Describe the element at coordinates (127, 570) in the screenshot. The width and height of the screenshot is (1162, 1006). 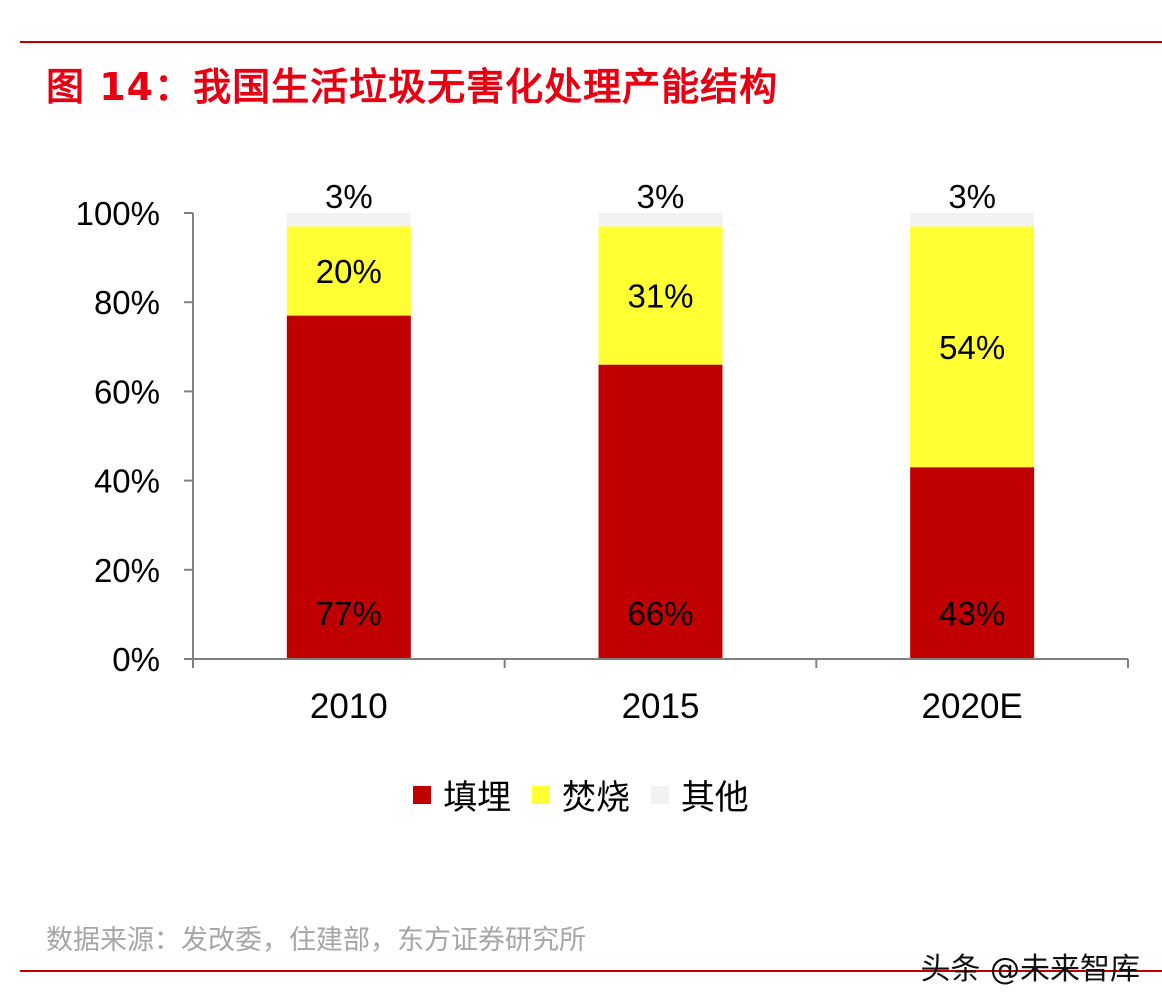
I see `y-tick-label: 20%` at that location.